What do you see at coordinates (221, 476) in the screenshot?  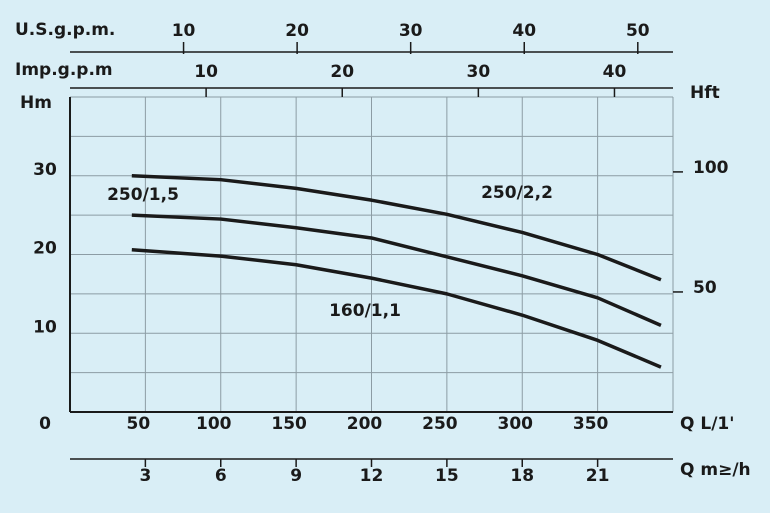 I see `aux-tick-label: 6` at bounding box center [221, 476].